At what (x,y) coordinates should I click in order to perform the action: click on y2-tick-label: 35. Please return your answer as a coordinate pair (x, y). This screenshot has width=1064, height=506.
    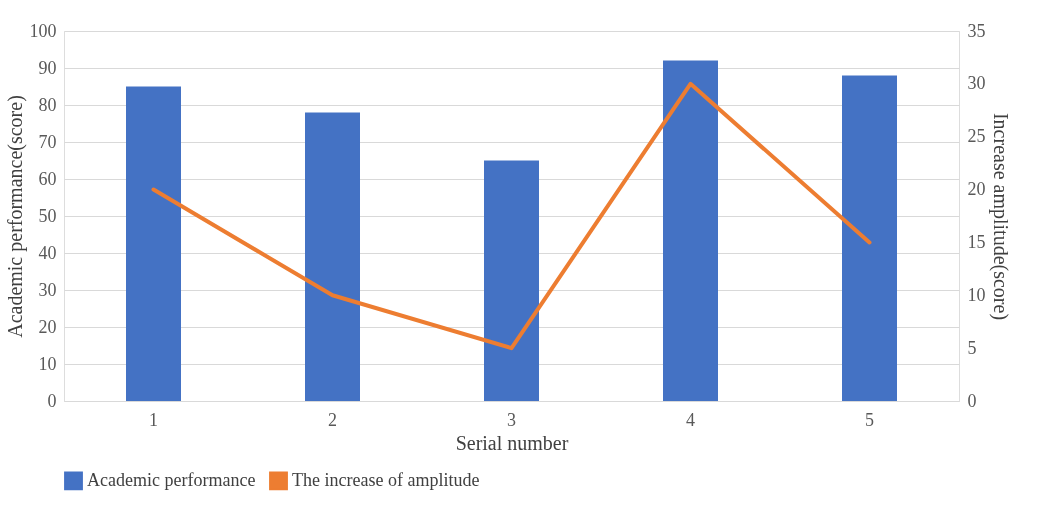
    Looking at the image, I should click on (976, 30).